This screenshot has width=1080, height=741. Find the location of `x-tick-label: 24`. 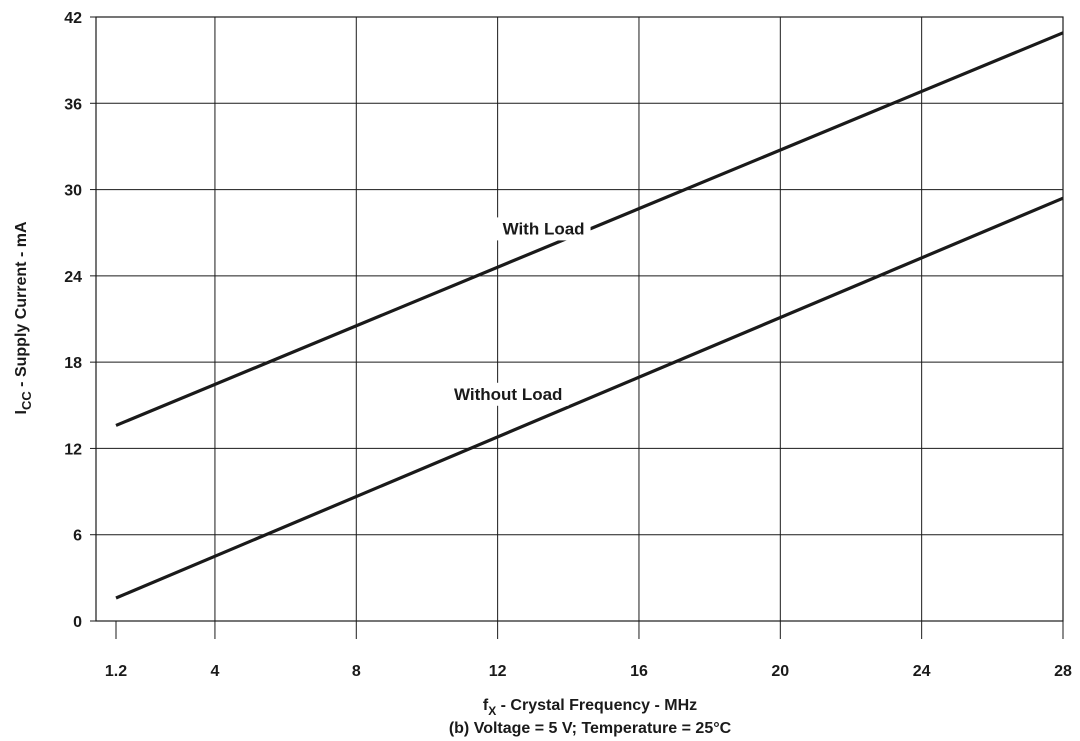

x-tick-label: 24 is located at coordinates (922, 671).